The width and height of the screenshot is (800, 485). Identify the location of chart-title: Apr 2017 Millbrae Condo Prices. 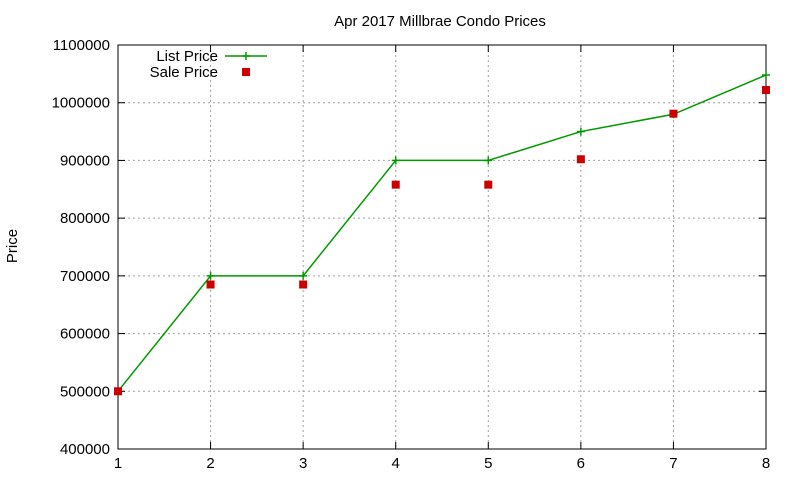
(440, 21).